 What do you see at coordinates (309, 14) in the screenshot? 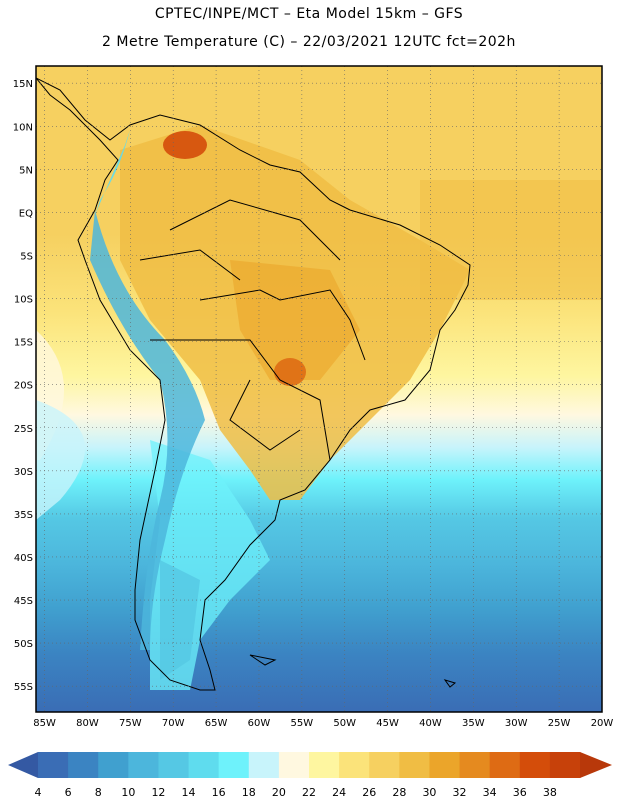
I see `map-title-line-1: CPTEC/INPE/MCT – Eta Model 15km – GFS` at bounding box center [309, 14].